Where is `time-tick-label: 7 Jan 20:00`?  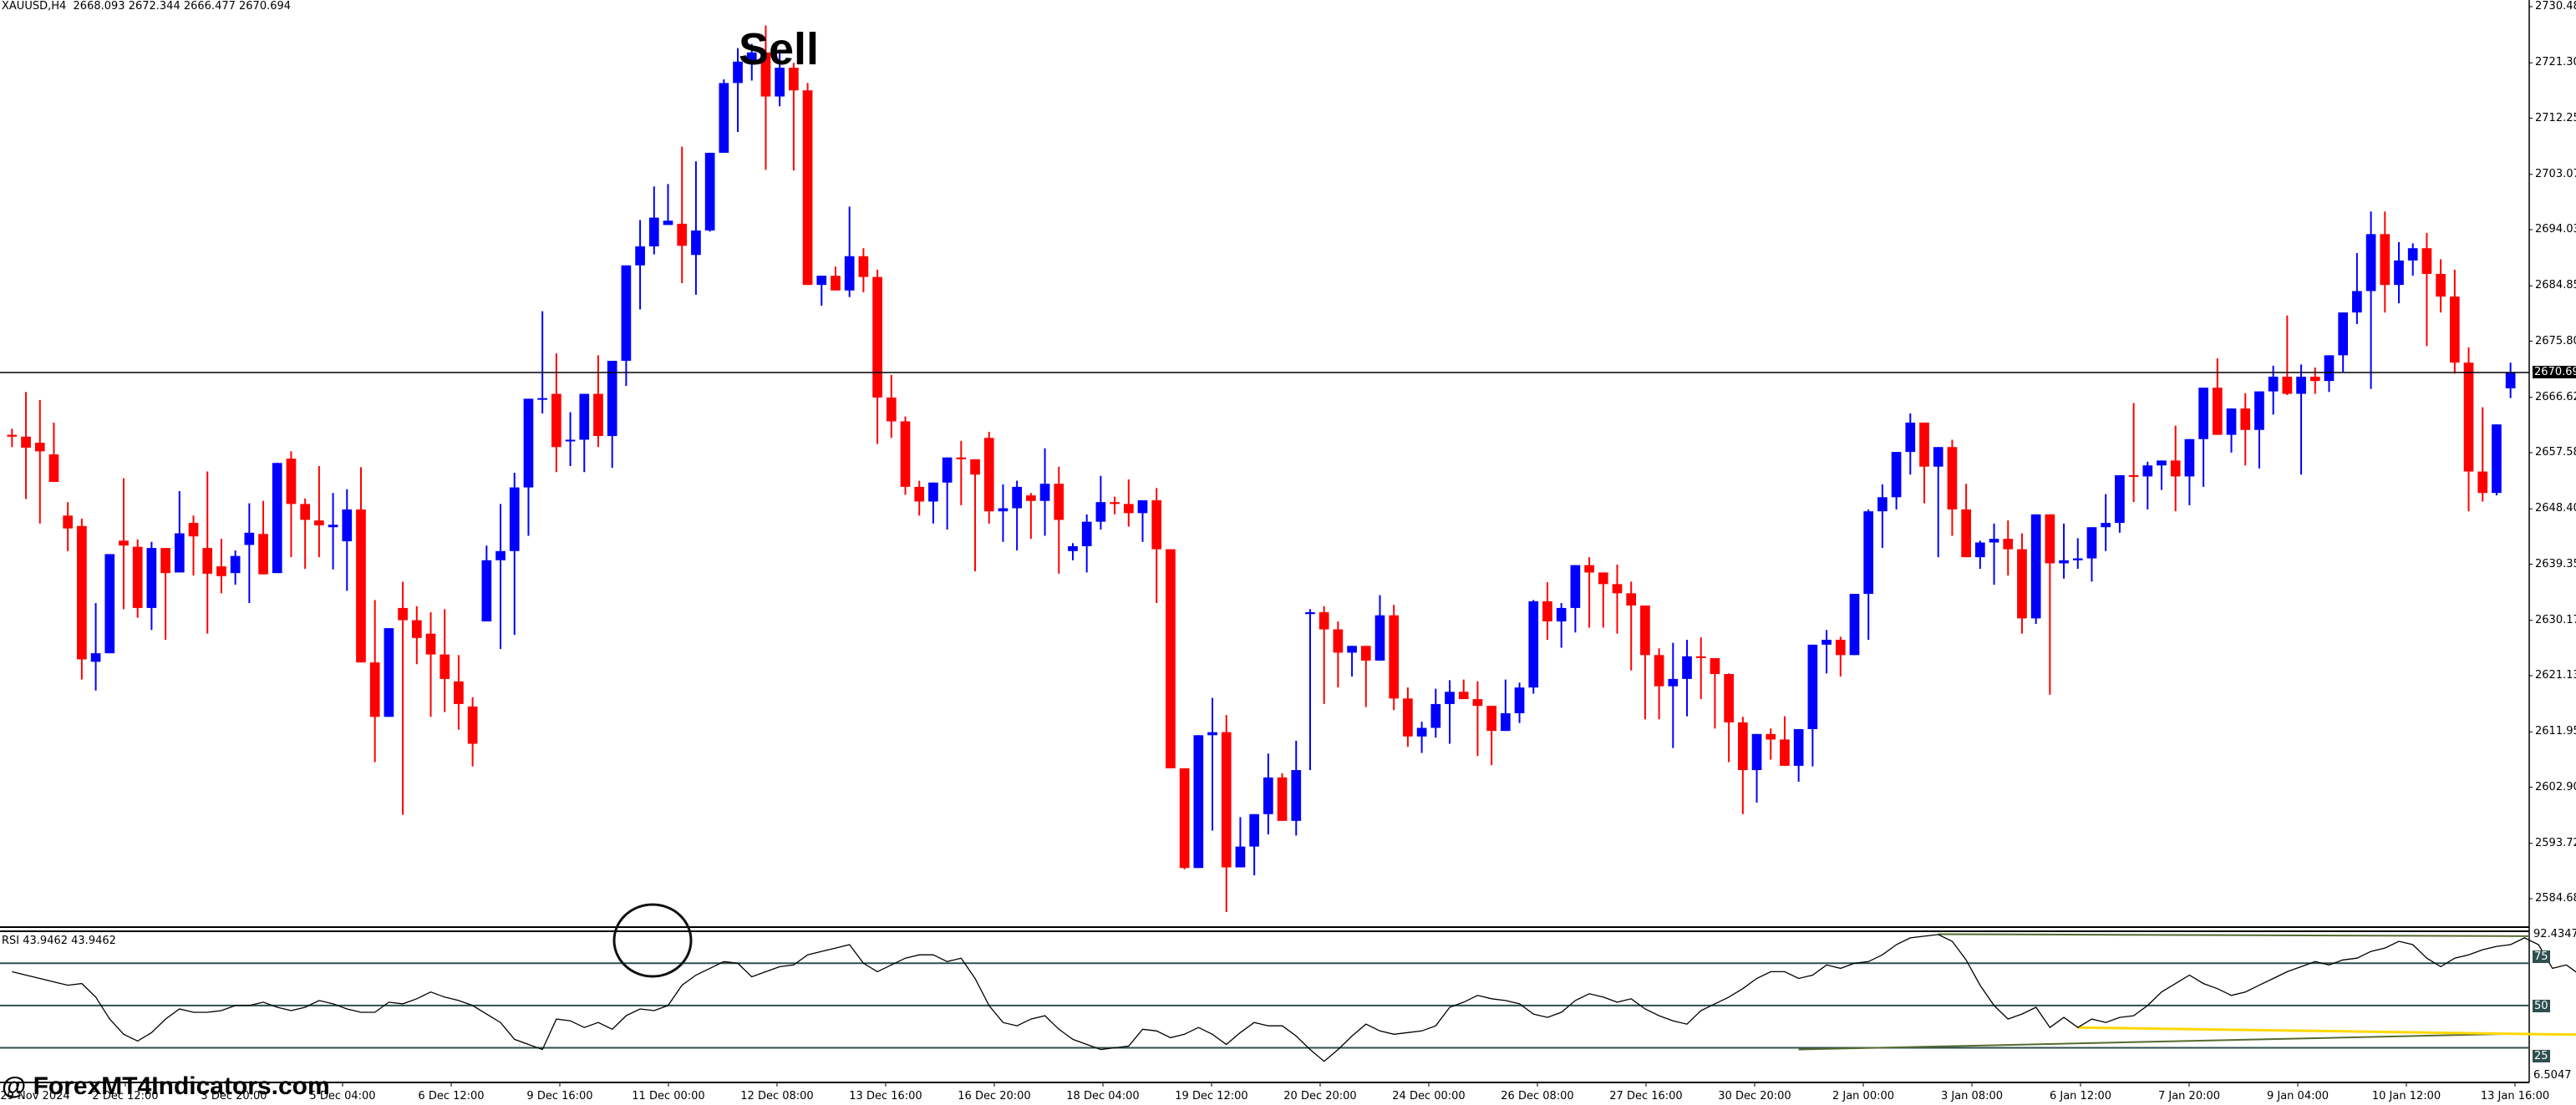
time-tick-label: 7 Jan 20:00 is located at coordinates (2189, 1096).